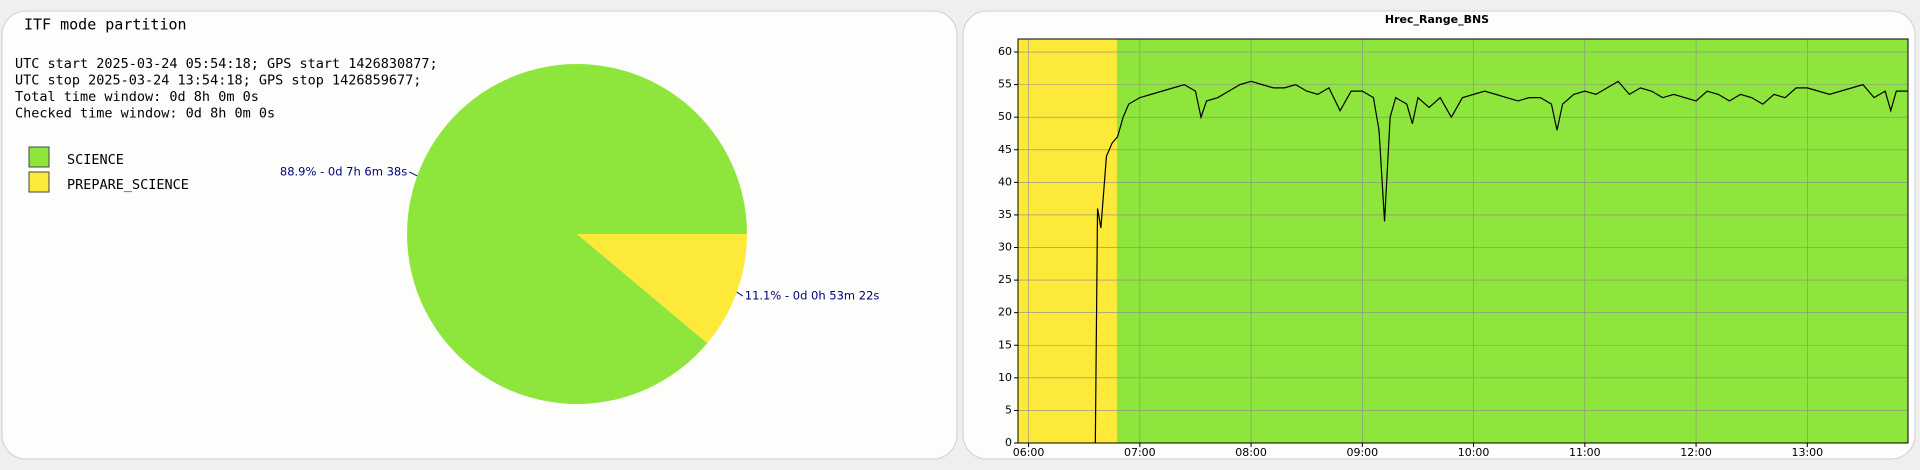 This screenshot has width=1920, height=470. What do you see at coordinates (128, 185) in the screenshot?
I see `legend-label: PREPARE_SCIENCE` at bounding box center [128, 185].